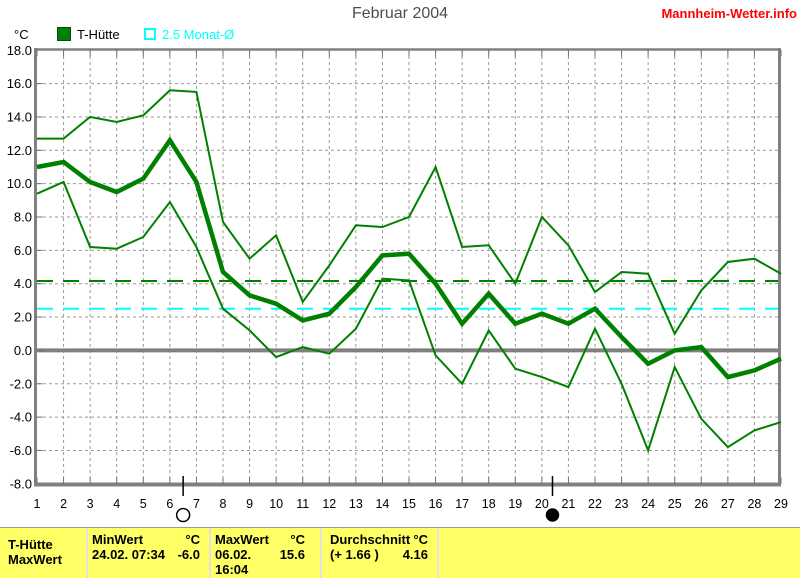 This screenshot has width=800, height=578. Describe the element at coordinates (23, 350) in the screenshot. I see `svg-text: 0.0` at that location.